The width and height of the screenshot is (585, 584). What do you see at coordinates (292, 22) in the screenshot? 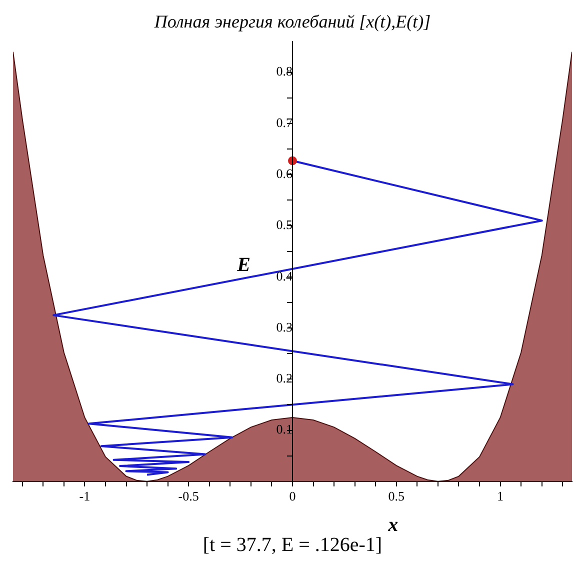
I see `chart-title: Полная энергия колебаний [x(t),E(t)]` at bounding box center [292, 22].